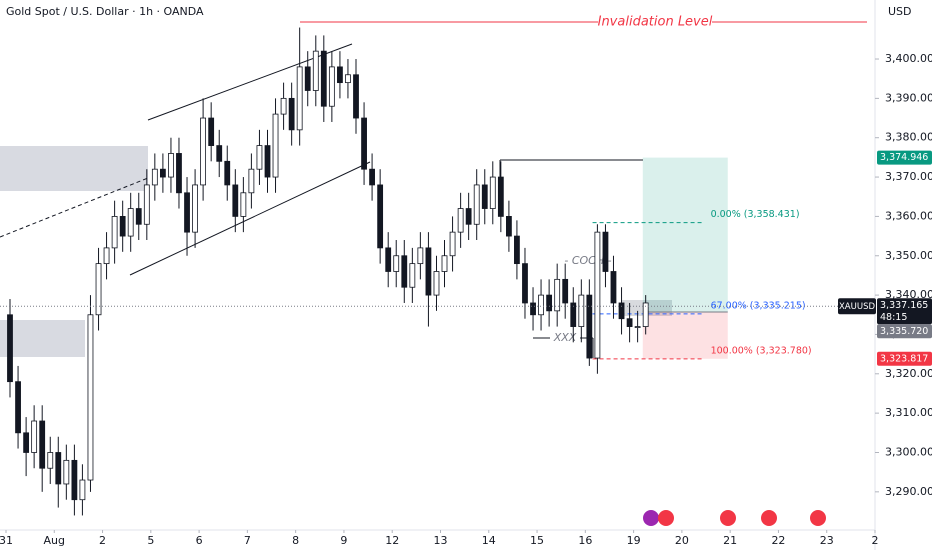 The height and width of the screenshot is (550, 932). I want to click on x-tick-label: 16, so click(585, 540).